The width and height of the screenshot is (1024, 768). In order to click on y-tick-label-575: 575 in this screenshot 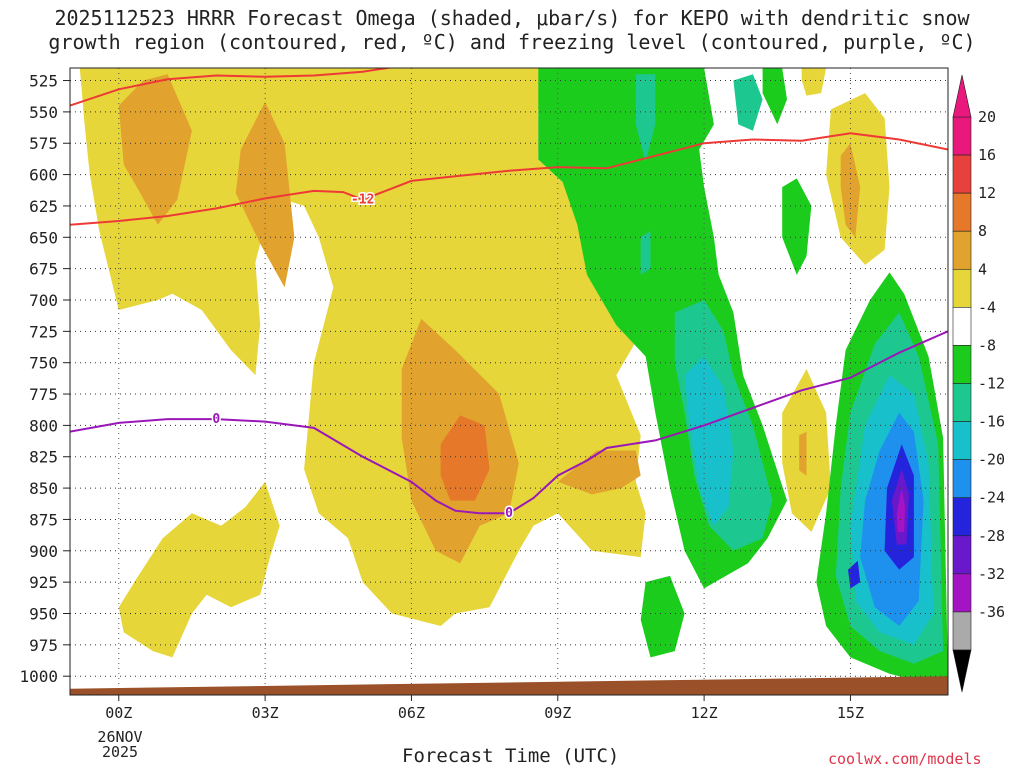, I will do `click(43, 143)`.